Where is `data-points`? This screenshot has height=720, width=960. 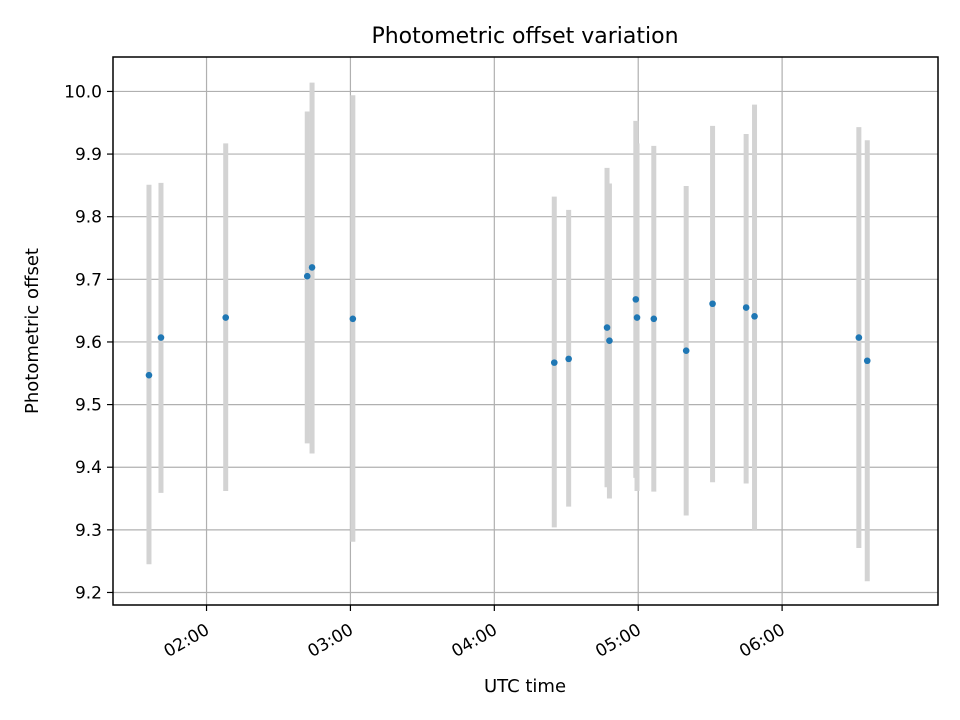 data-points is located at coordinates (508, 321).